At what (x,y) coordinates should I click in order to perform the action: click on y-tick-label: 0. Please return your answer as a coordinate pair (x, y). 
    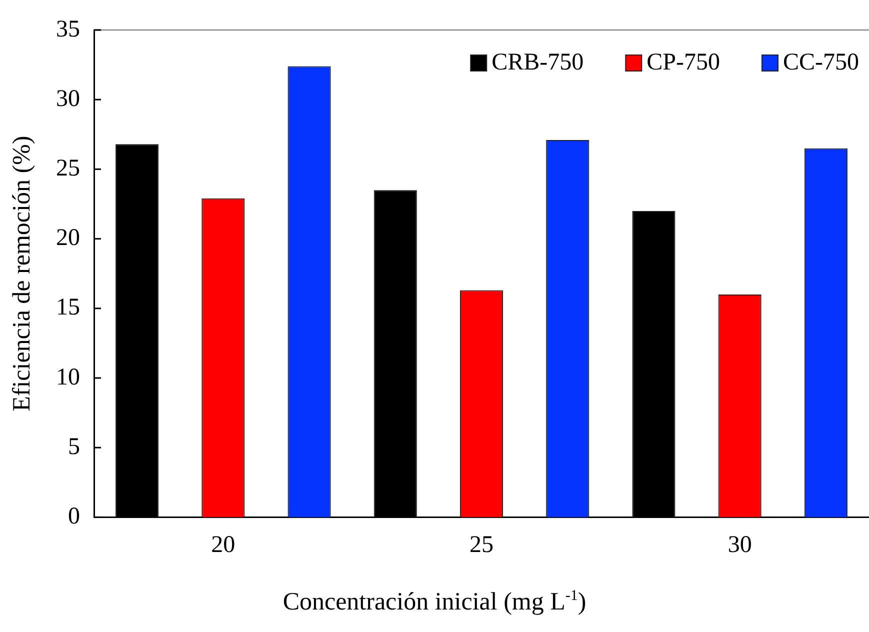
    Looking at the image, I should click on (74, 516).